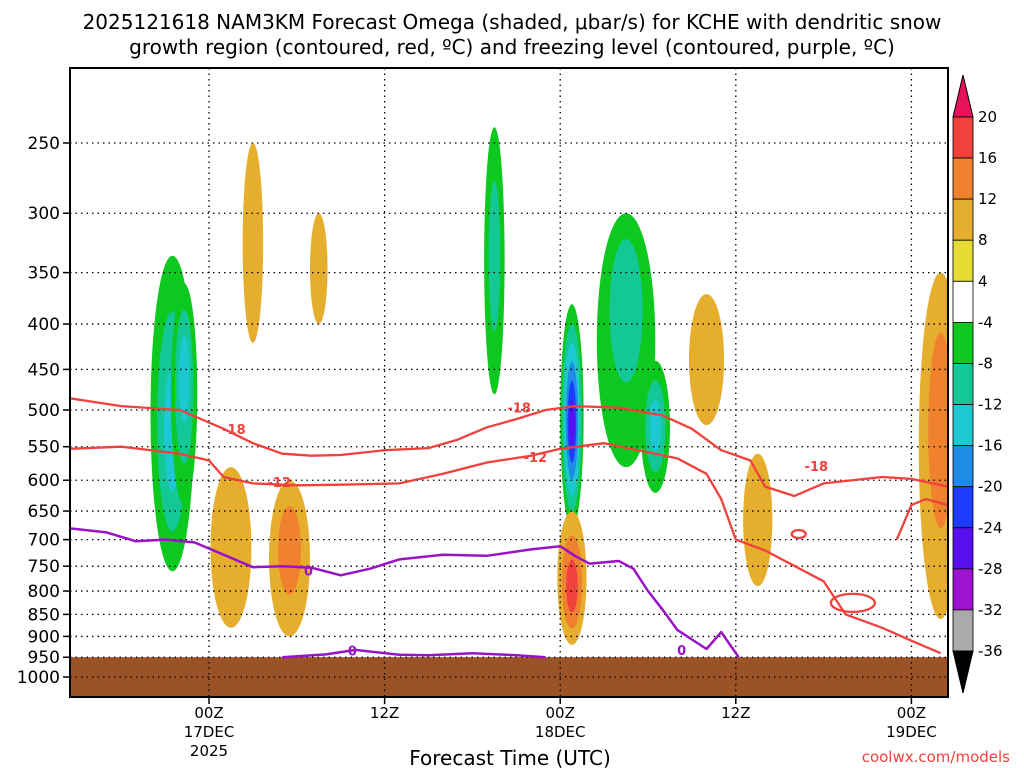 This screenshot has height=768, width=1024. Describe the element at coordinates (509, 677) in the screenshot. I see `terrain-layer` at that location.